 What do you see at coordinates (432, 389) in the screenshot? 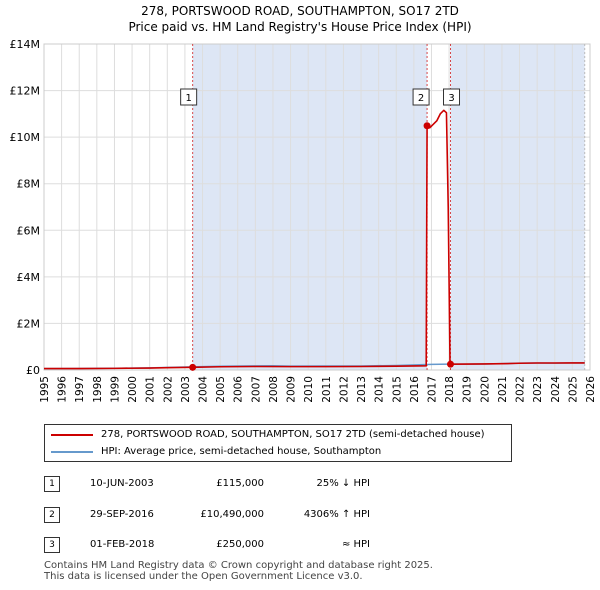
I see `x-tick-label: 2017` at bounding box center [432, 389].